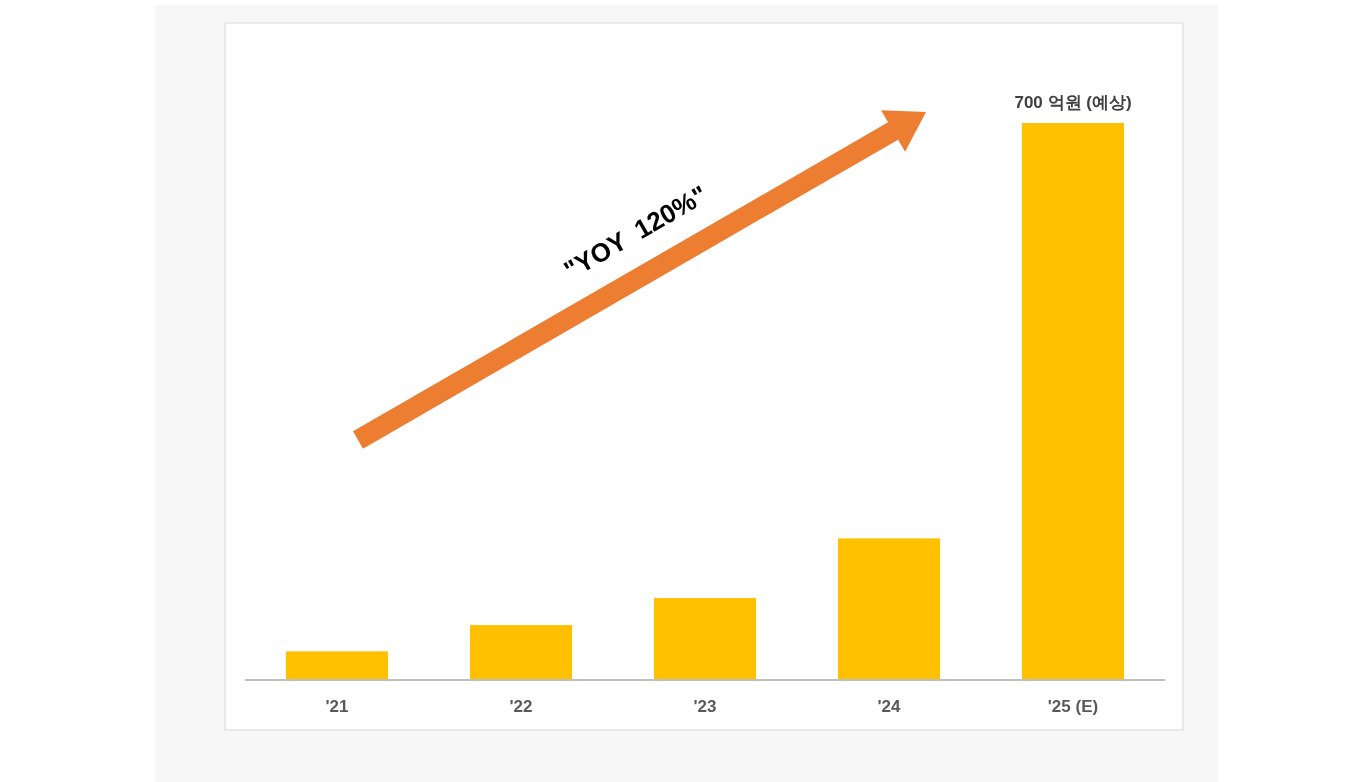 The width and height of the screenshot is (1362, 782). What do you see at coordinates (1073, 102) in the screenshot?
I see `data-label: 700 억원 (예상)` at bounding box center [1073, 102].